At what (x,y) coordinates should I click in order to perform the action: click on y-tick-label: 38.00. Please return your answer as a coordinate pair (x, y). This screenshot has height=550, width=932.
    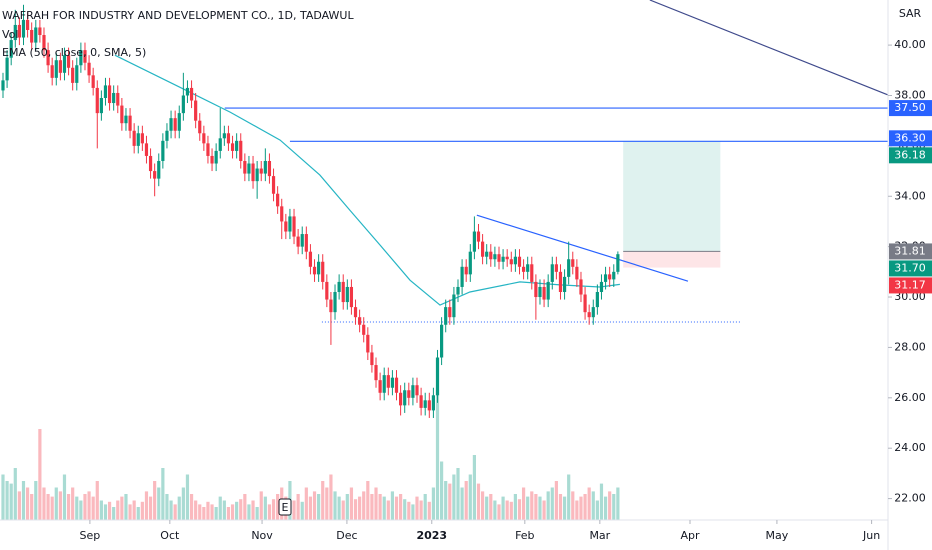
    Looking at the image, I should click on (910, 94).